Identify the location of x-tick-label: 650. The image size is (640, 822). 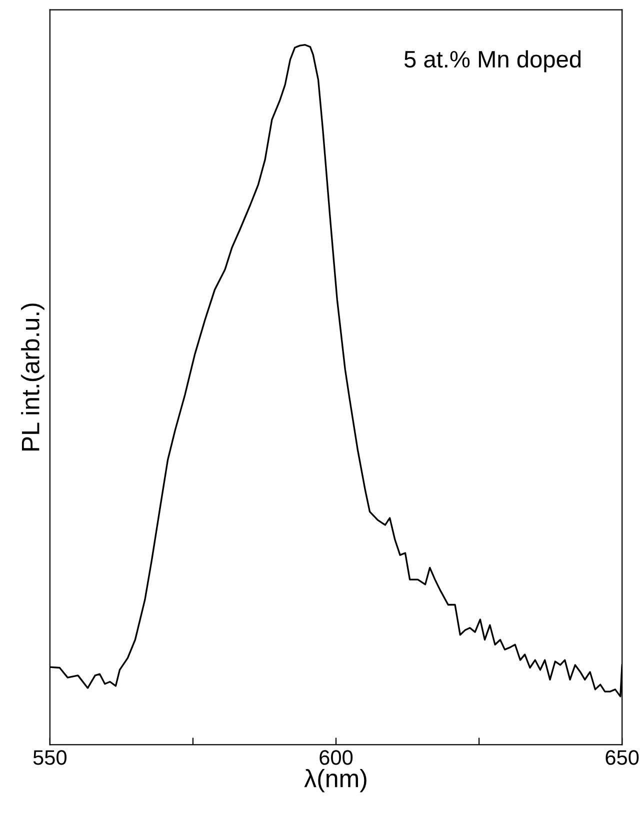
(622, 757).